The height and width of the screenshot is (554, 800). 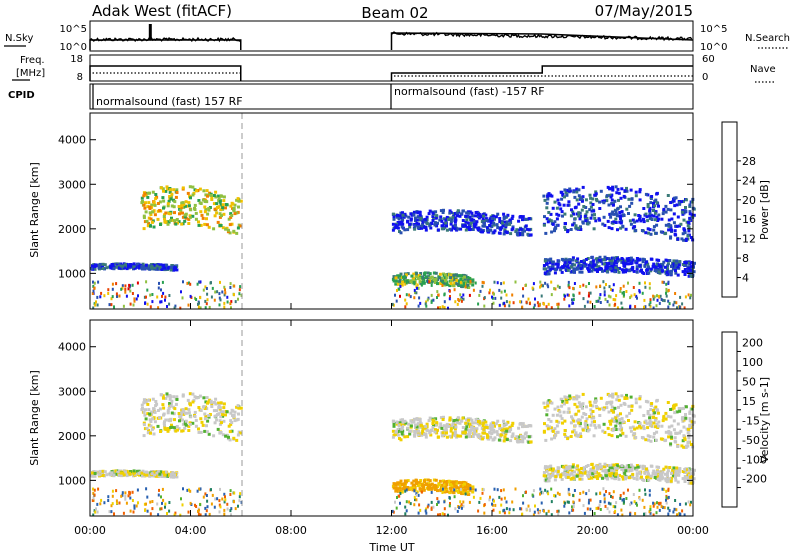 I want to click on time-tick-label: 12:00, so click(x=392, y=530).